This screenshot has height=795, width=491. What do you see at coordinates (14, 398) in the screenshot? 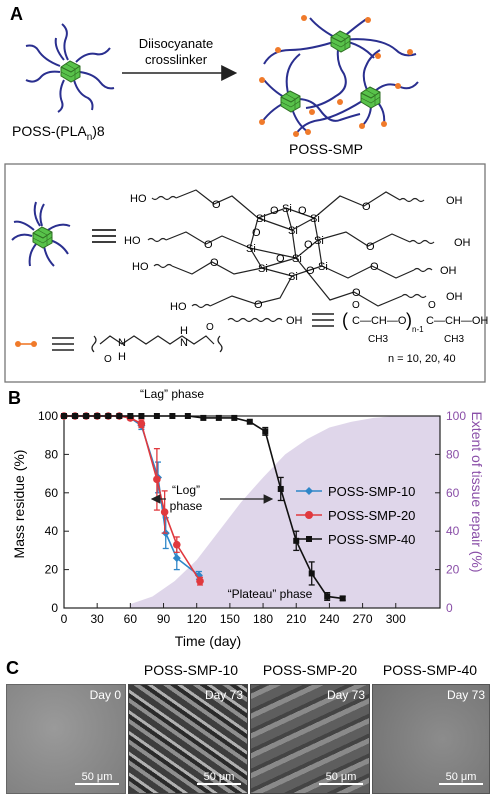
I see `panel-b-letter: B` at bounding box center [14, 398].